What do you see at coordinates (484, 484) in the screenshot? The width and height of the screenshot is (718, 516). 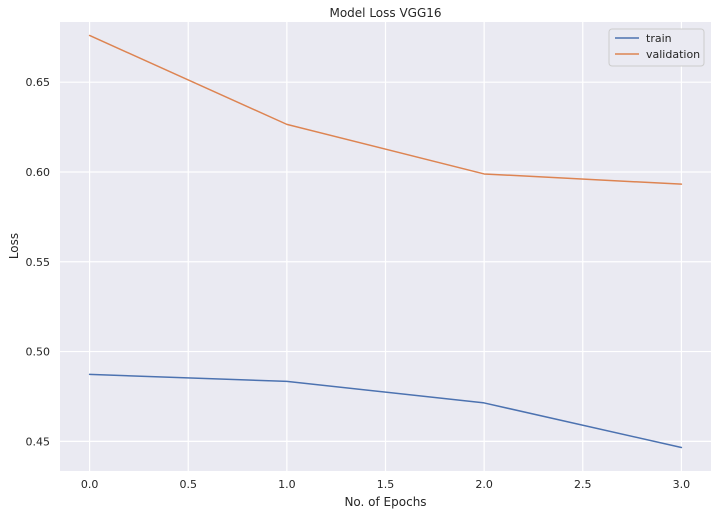 I see `x-tick-label: 2.0` at bounding box center [484, 484].